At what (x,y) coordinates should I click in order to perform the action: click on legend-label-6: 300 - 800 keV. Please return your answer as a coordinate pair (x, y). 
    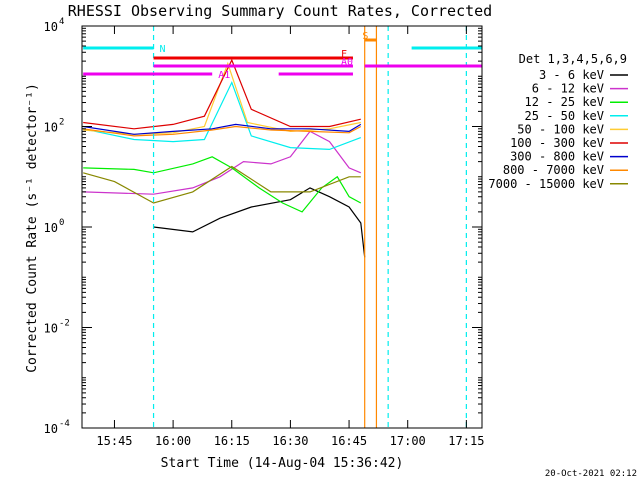
    Looking at the image, I should click on (557, 157).